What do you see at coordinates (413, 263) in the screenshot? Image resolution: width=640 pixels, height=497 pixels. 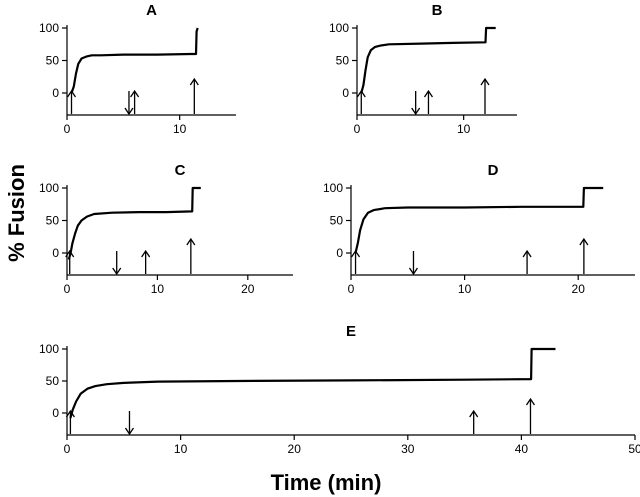 I see `arrow-down-d` at bounding box center [413, 263].